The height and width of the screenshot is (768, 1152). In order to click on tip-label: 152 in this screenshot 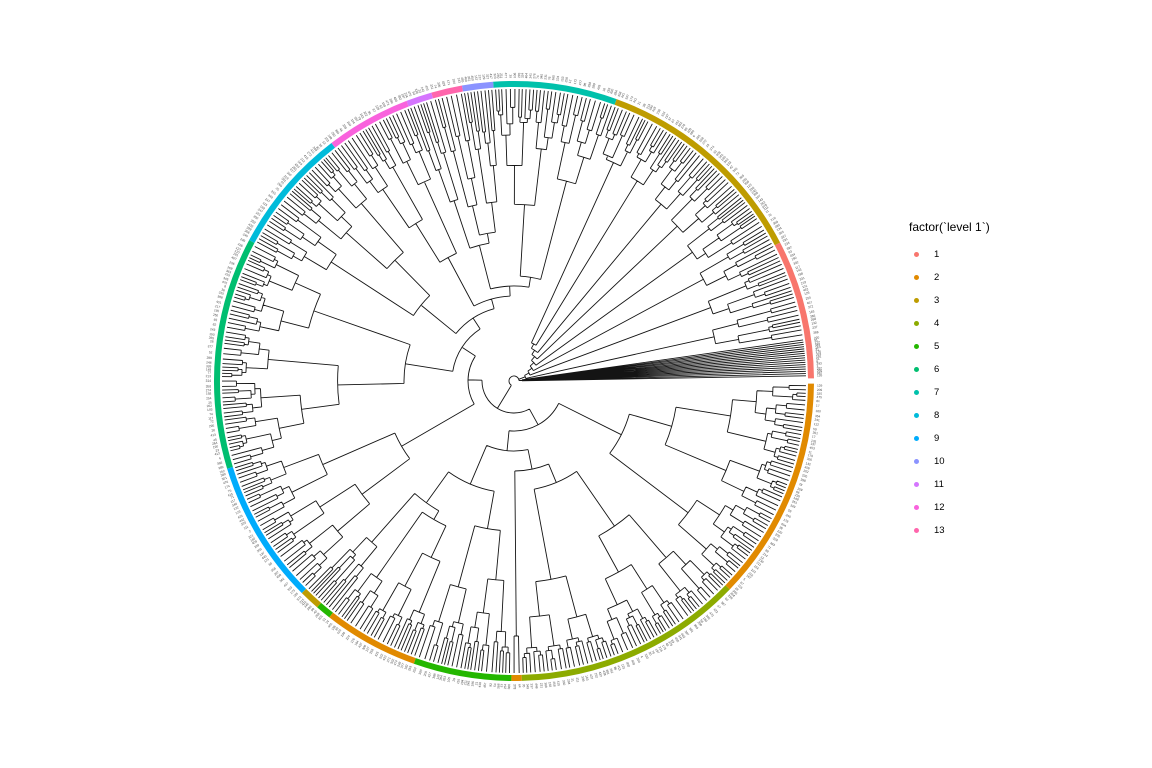, I will do `click(596, 675)`.